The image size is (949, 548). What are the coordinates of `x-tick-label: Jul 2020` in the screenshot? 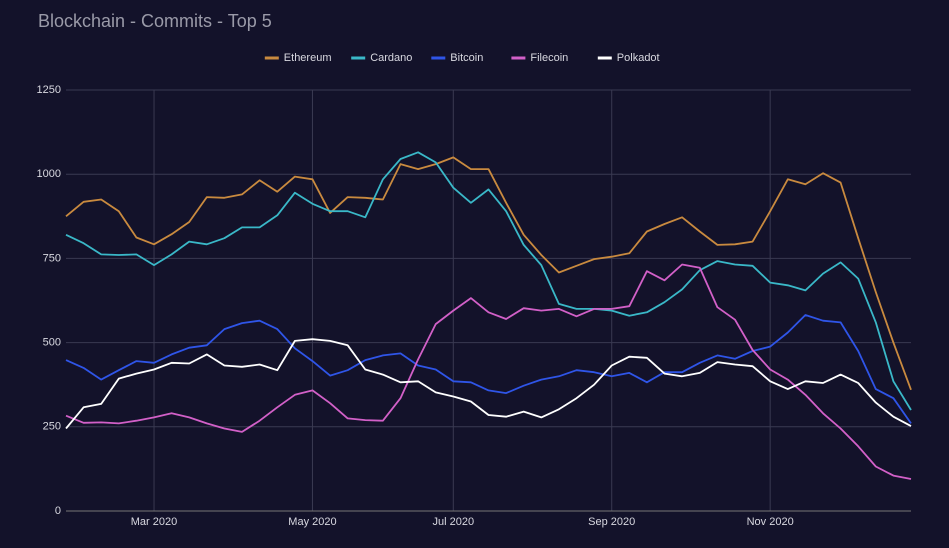 It's located at (453, 522).